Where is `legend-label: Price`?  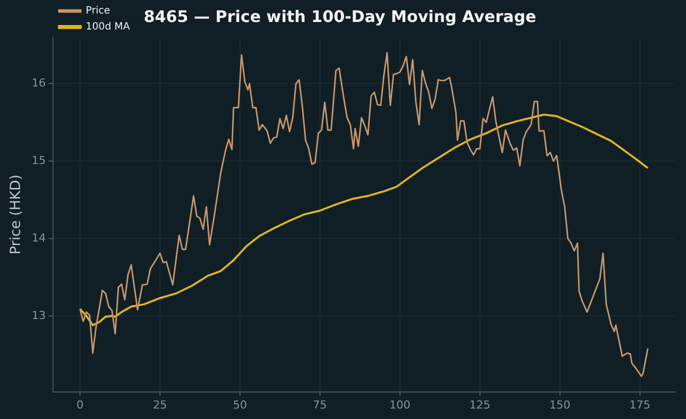 legend-label: Price is located at coordinates (98, 11).